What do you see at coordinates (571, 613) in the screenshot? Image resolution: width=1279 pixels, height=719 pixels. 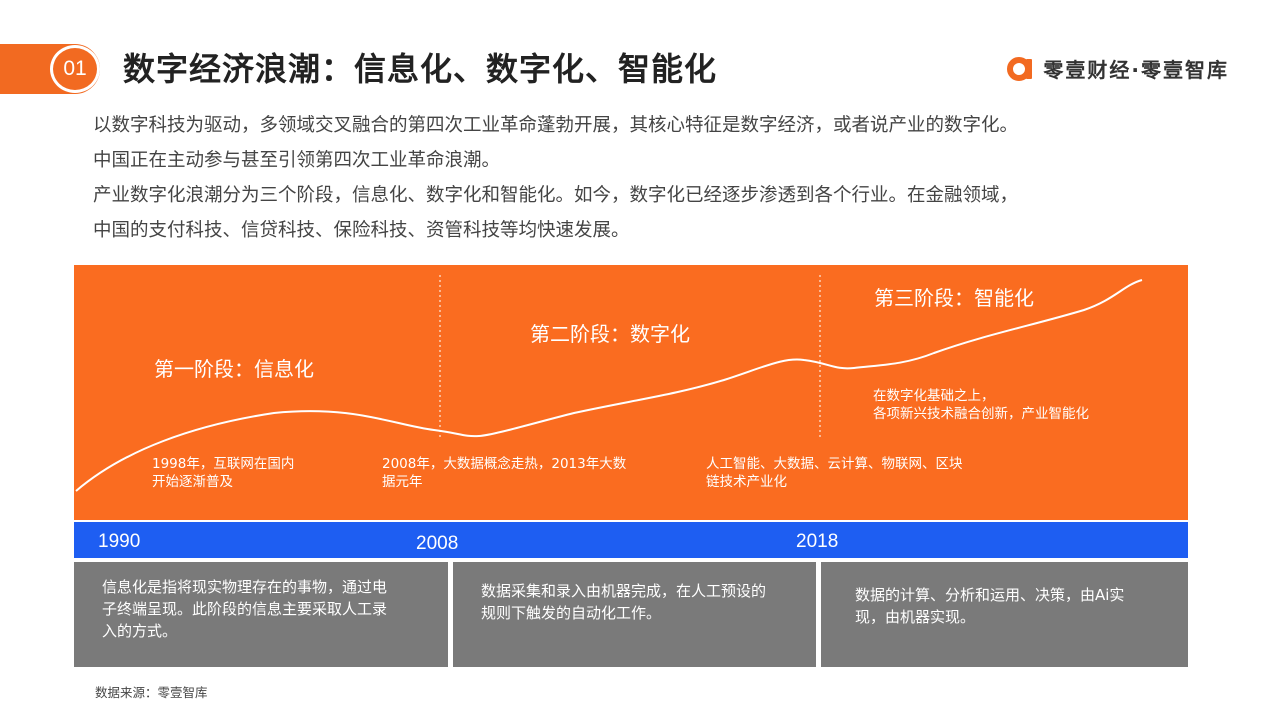 I see `description-line: 规则下触发的自动化工作。` at bounding box center [571, 613].